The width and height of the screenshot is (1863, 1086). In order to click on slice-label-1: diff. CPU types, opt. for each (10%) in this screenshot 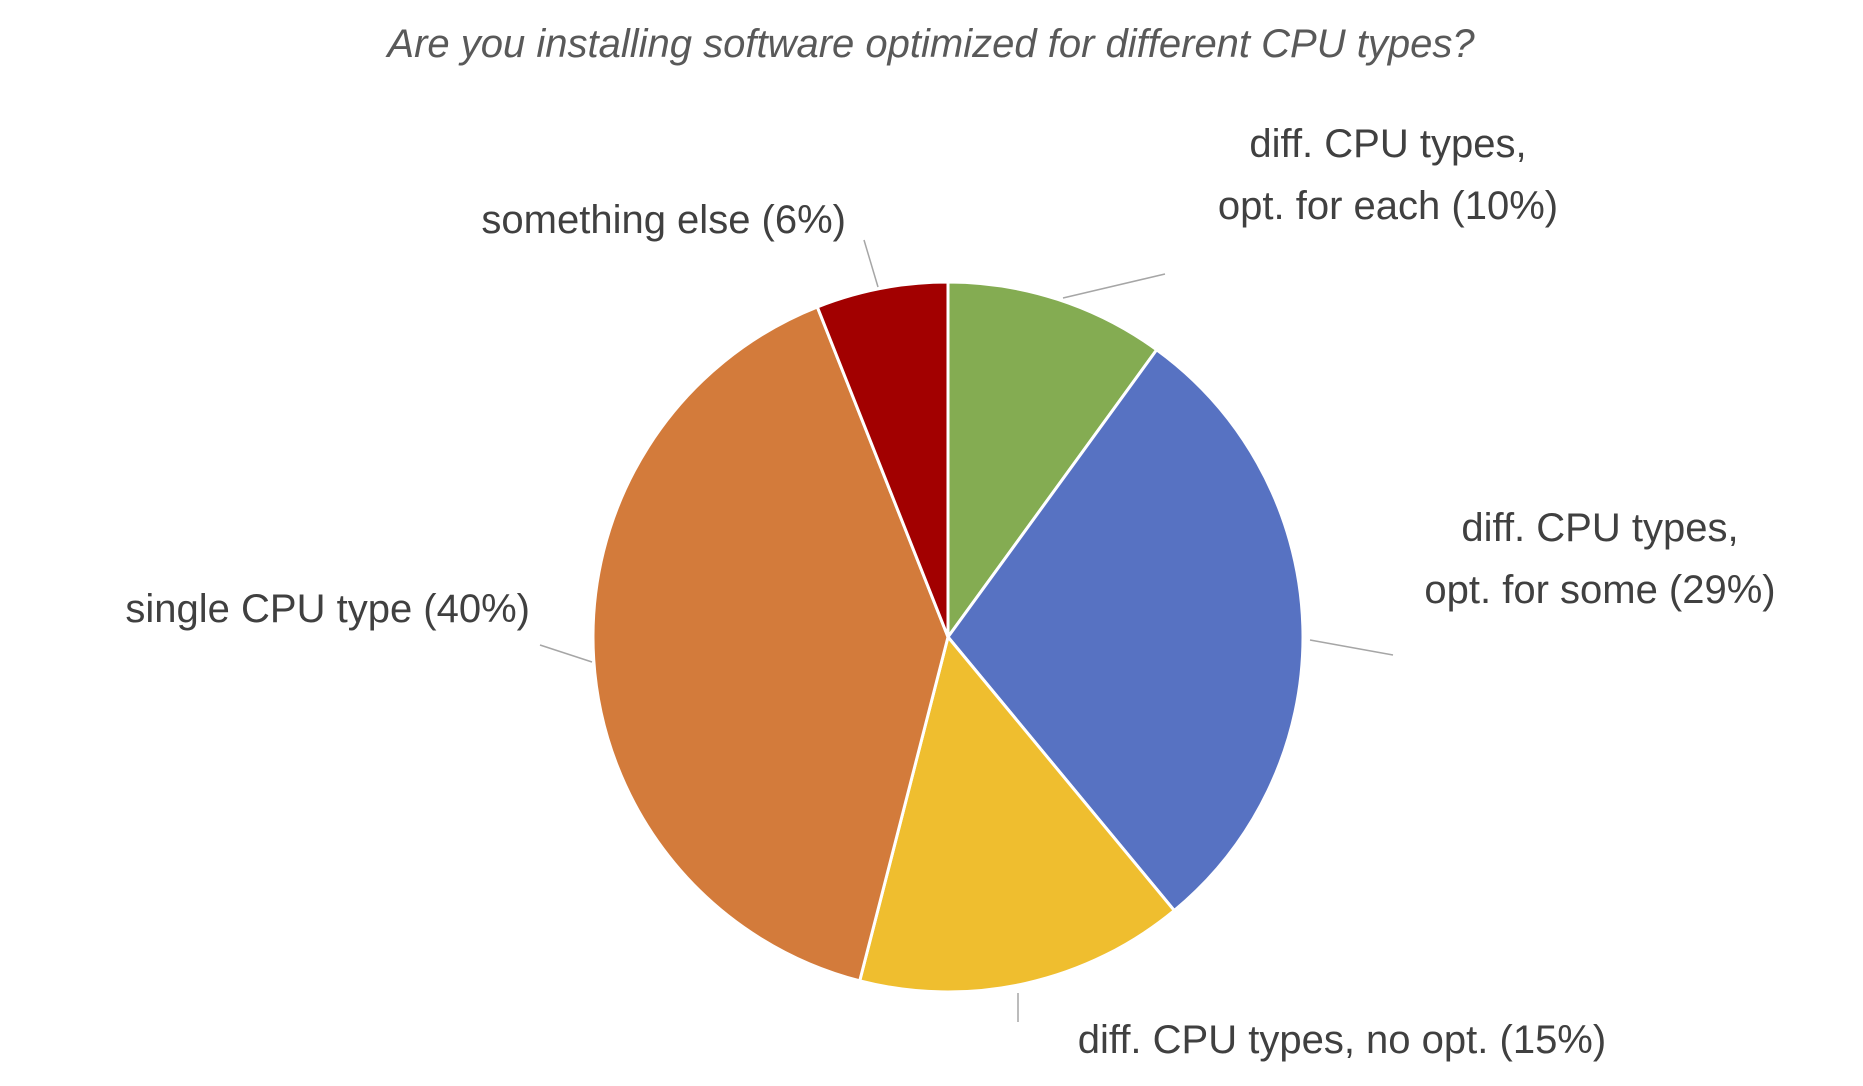, I will do `click(1388, 175)`.